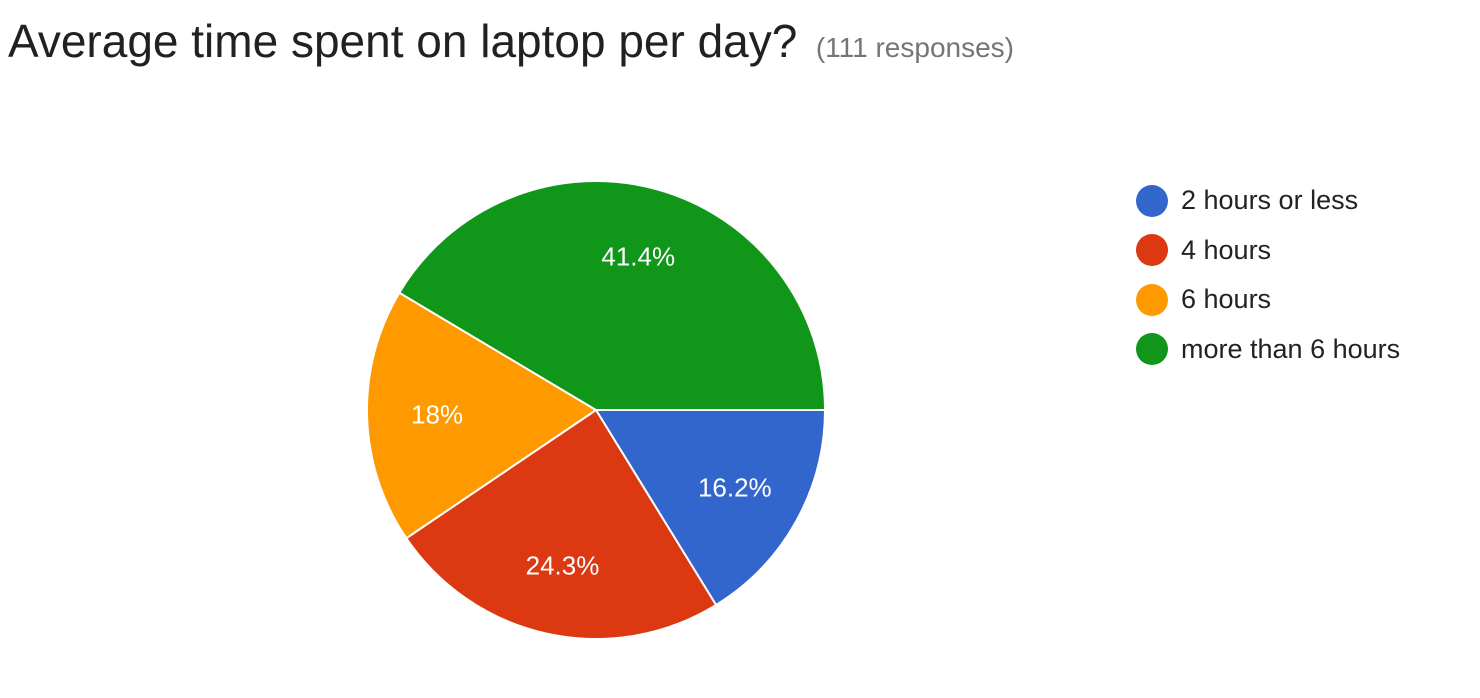 This screenshot has height=698, width=1480. I want to click on pie-slice-2-hours-or-less, so click(710, 508).